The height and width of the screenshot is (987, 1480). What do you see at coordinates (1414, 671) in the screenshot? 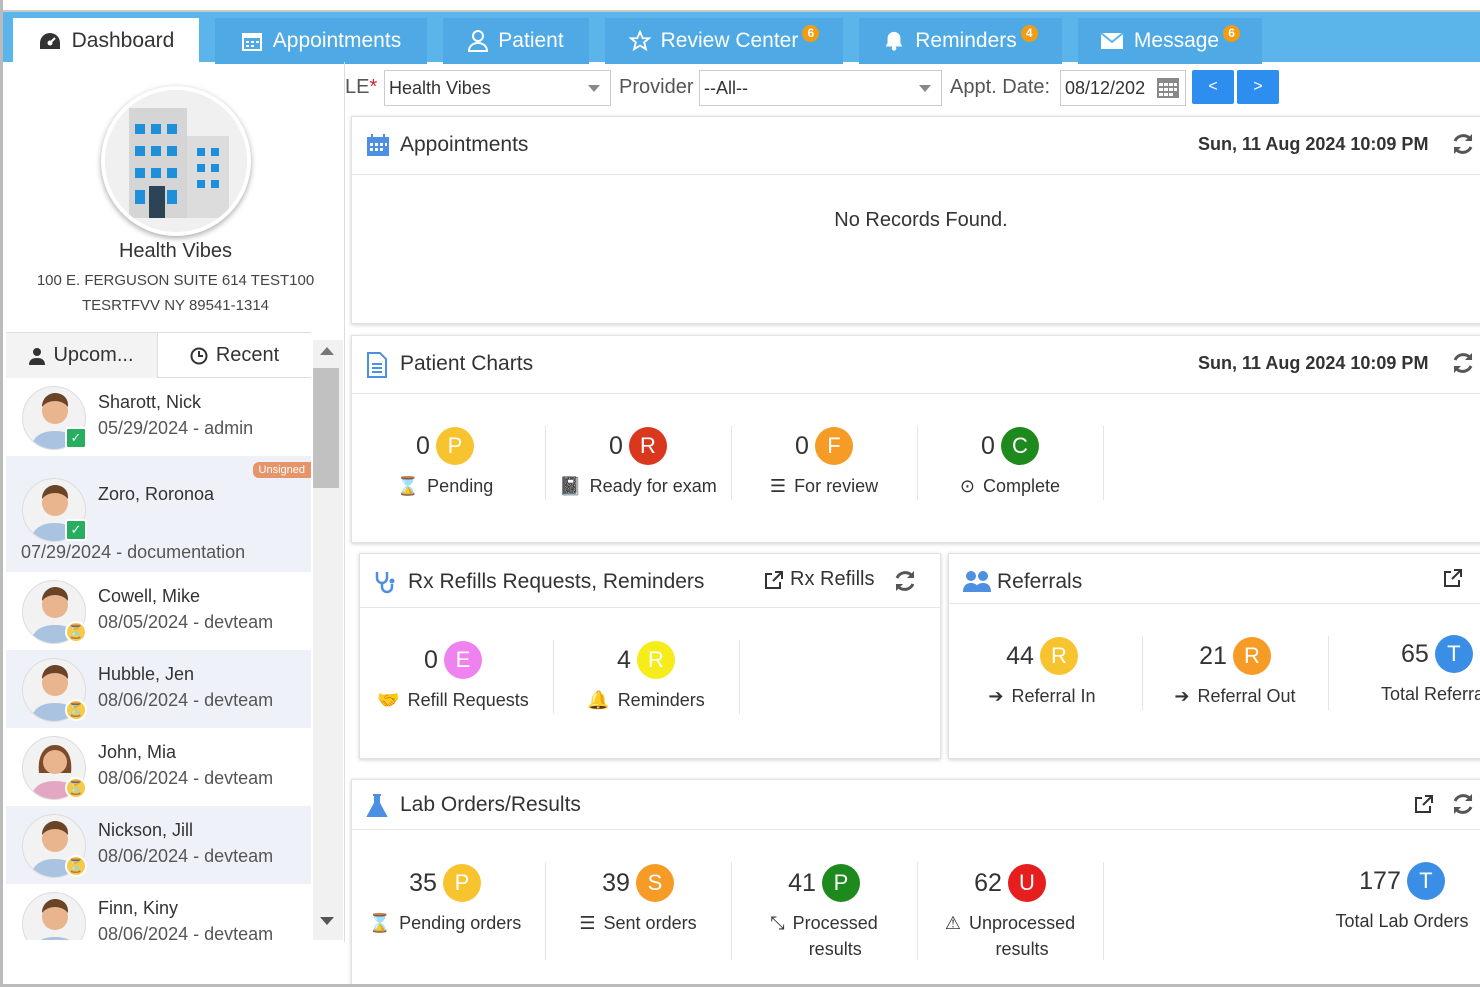
I see `stat-total-referrals: 65 T Total Referra` at bounding box center [1414, 671].